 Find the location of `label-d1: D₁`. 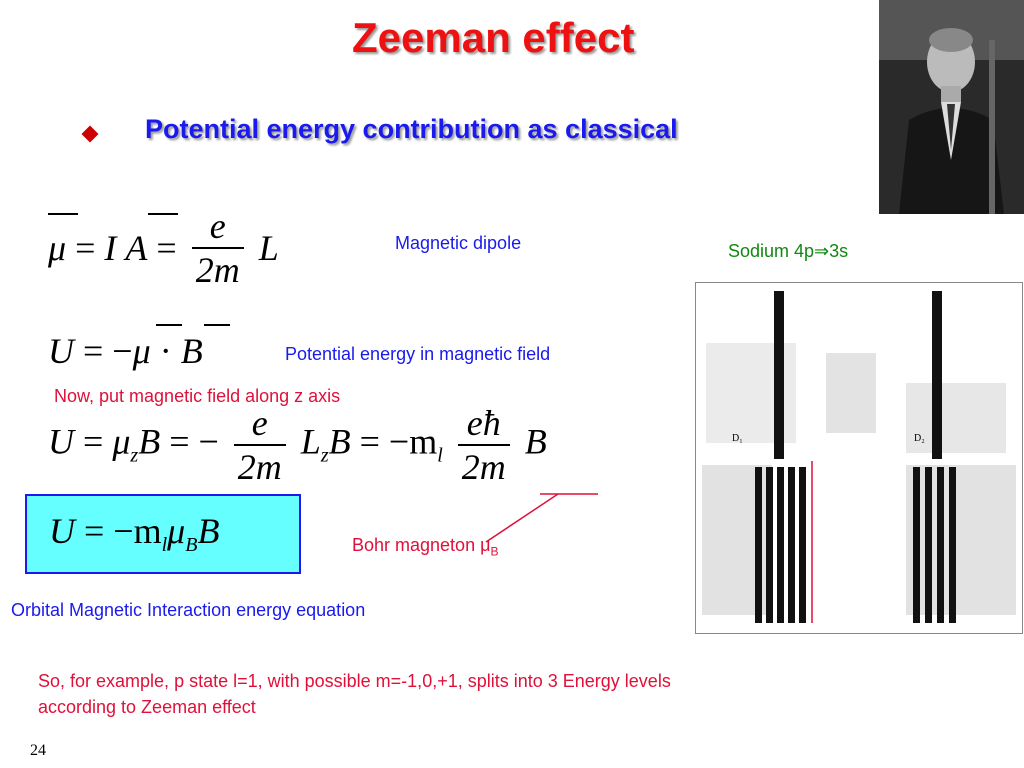

label-d1: D₁ is located at coordinates (737, 438).